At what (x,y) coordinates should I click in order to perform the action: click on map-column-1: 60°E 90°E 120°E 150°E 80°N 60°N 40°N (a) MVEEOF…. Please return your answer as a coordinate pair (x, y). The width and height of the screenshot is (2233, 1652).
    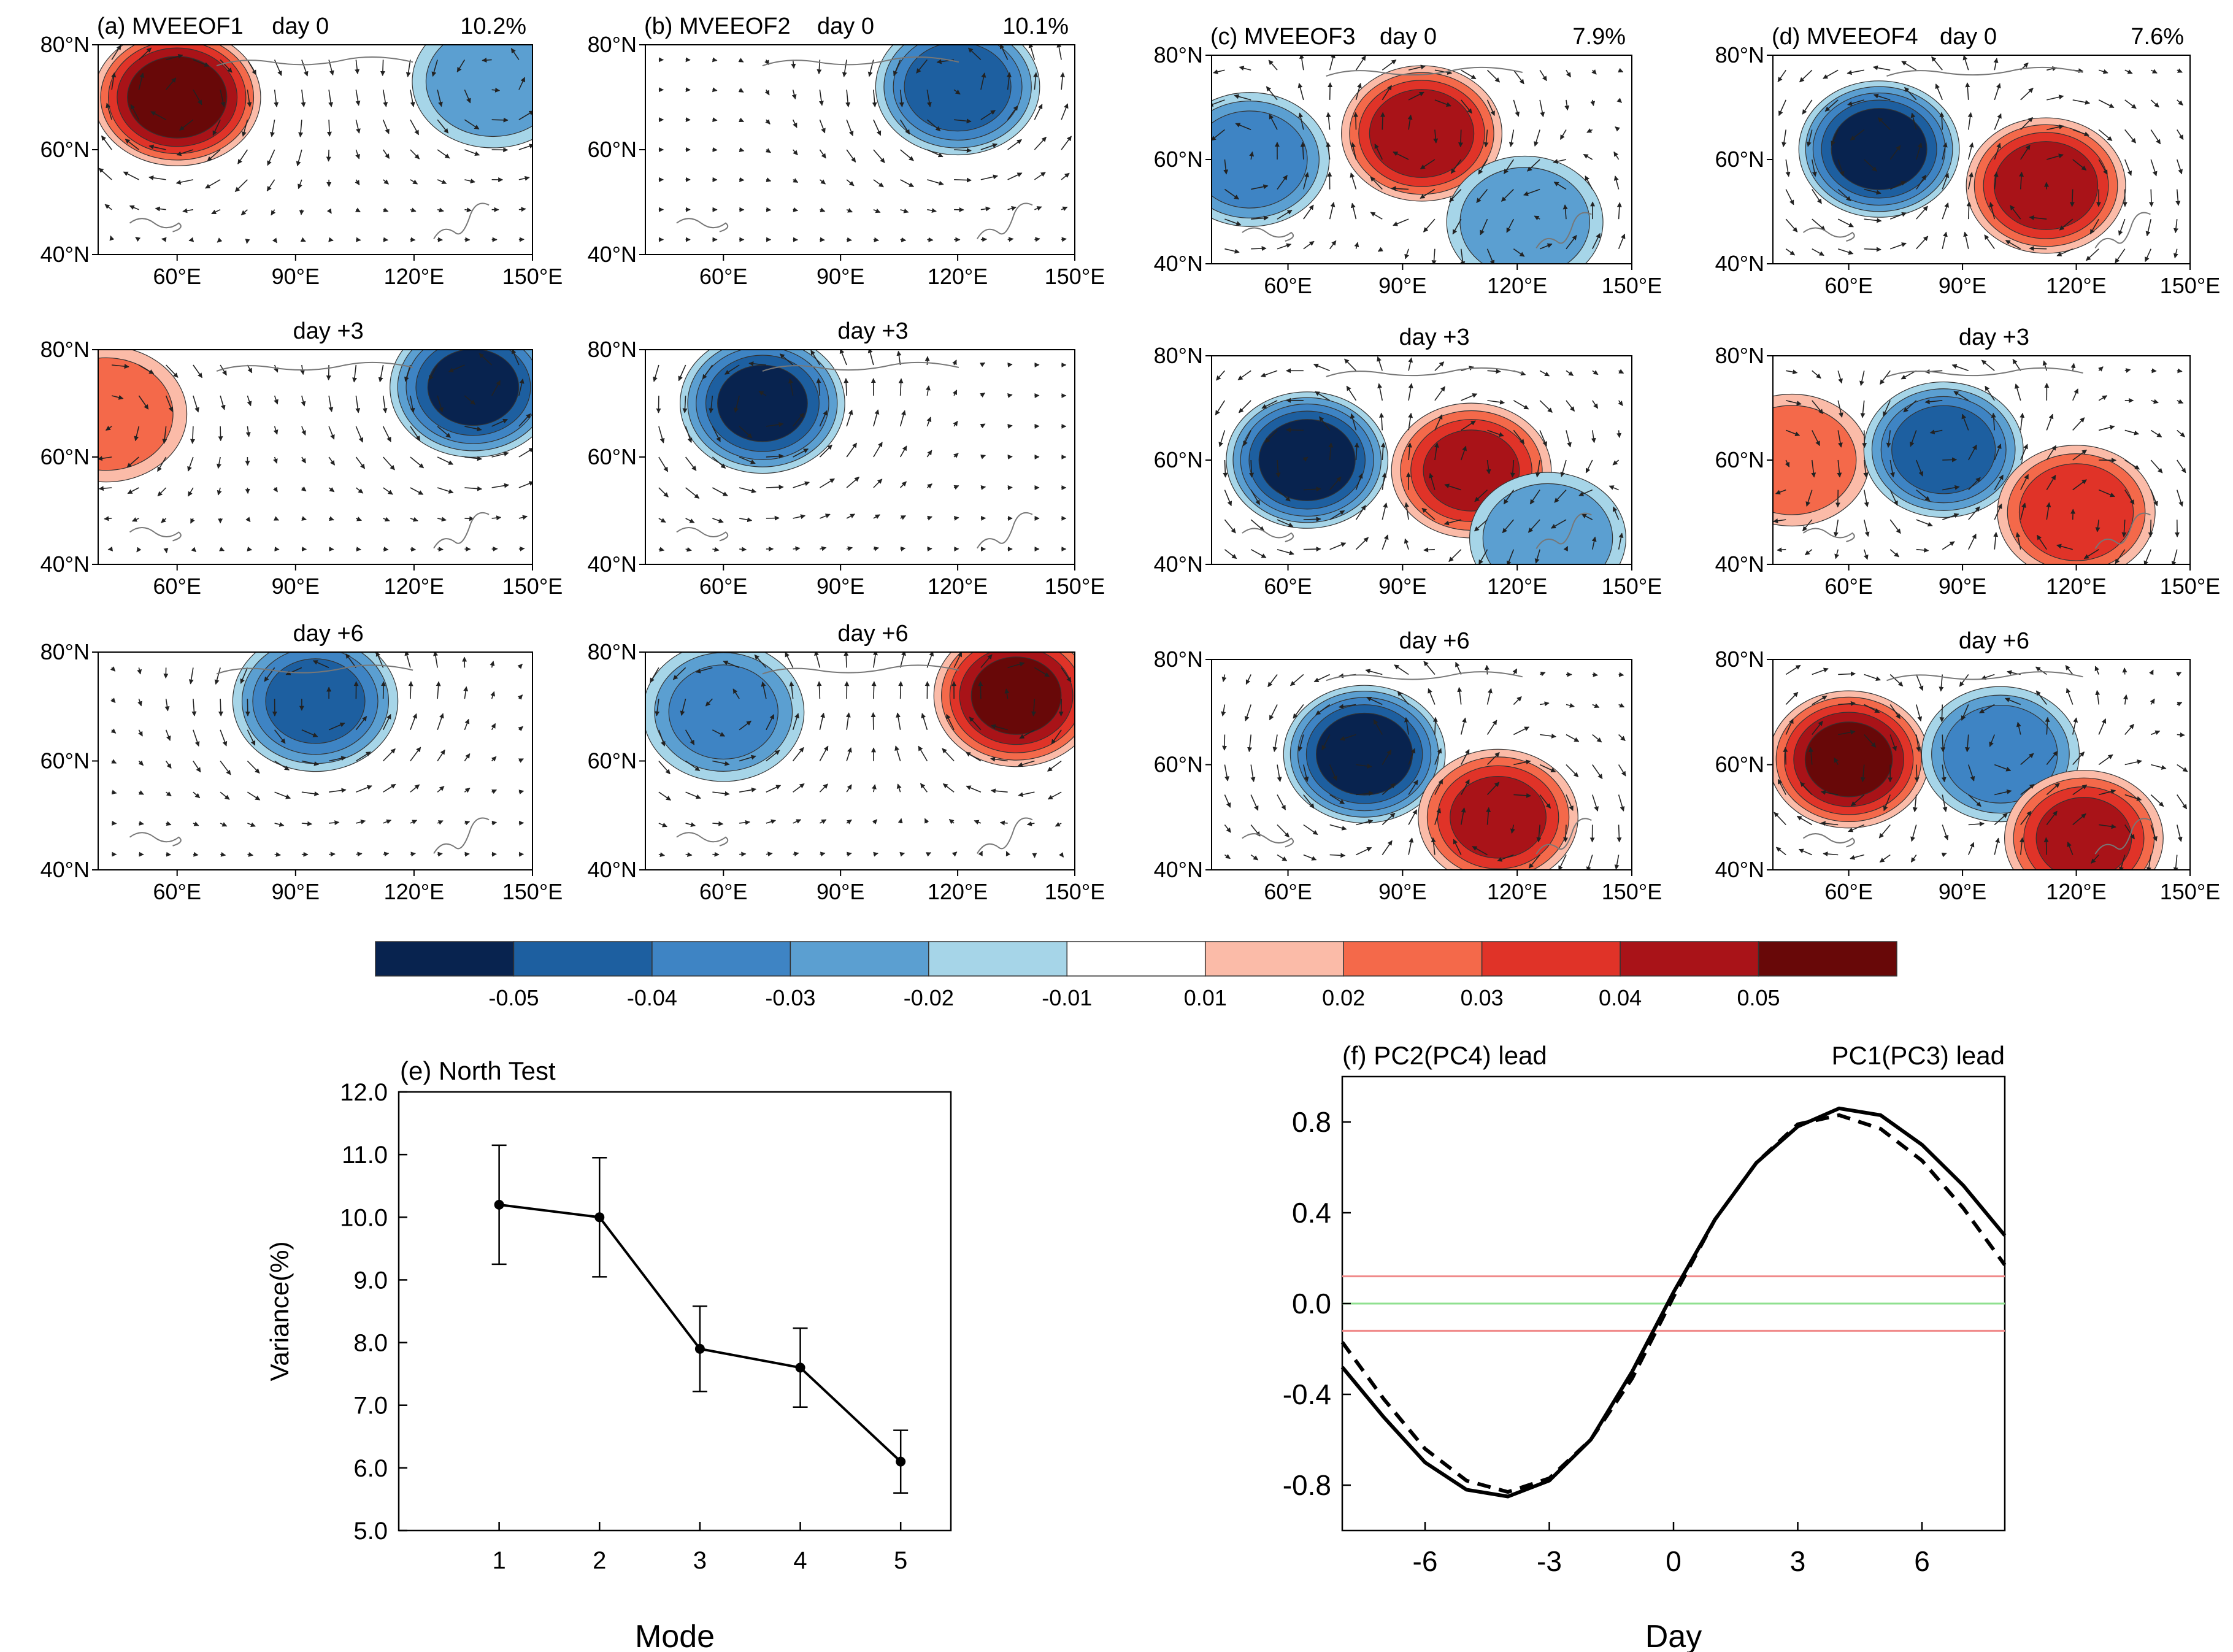
    Looking at the image, I should click on (302, 458).